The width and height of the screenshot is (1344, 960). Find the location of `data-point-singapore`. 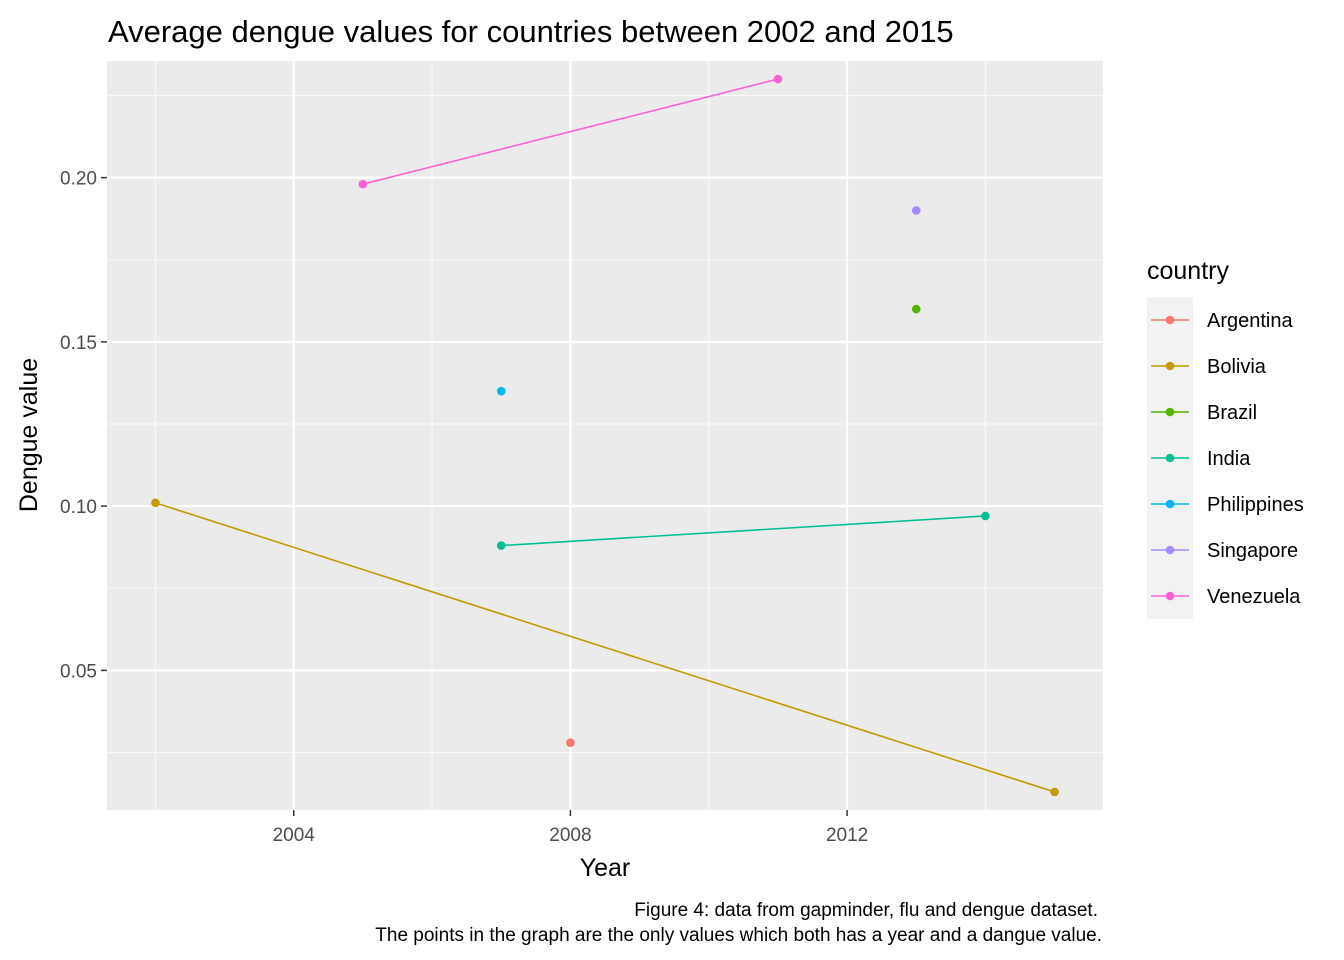

data-point-singapore is located at coordinates (916, 210).